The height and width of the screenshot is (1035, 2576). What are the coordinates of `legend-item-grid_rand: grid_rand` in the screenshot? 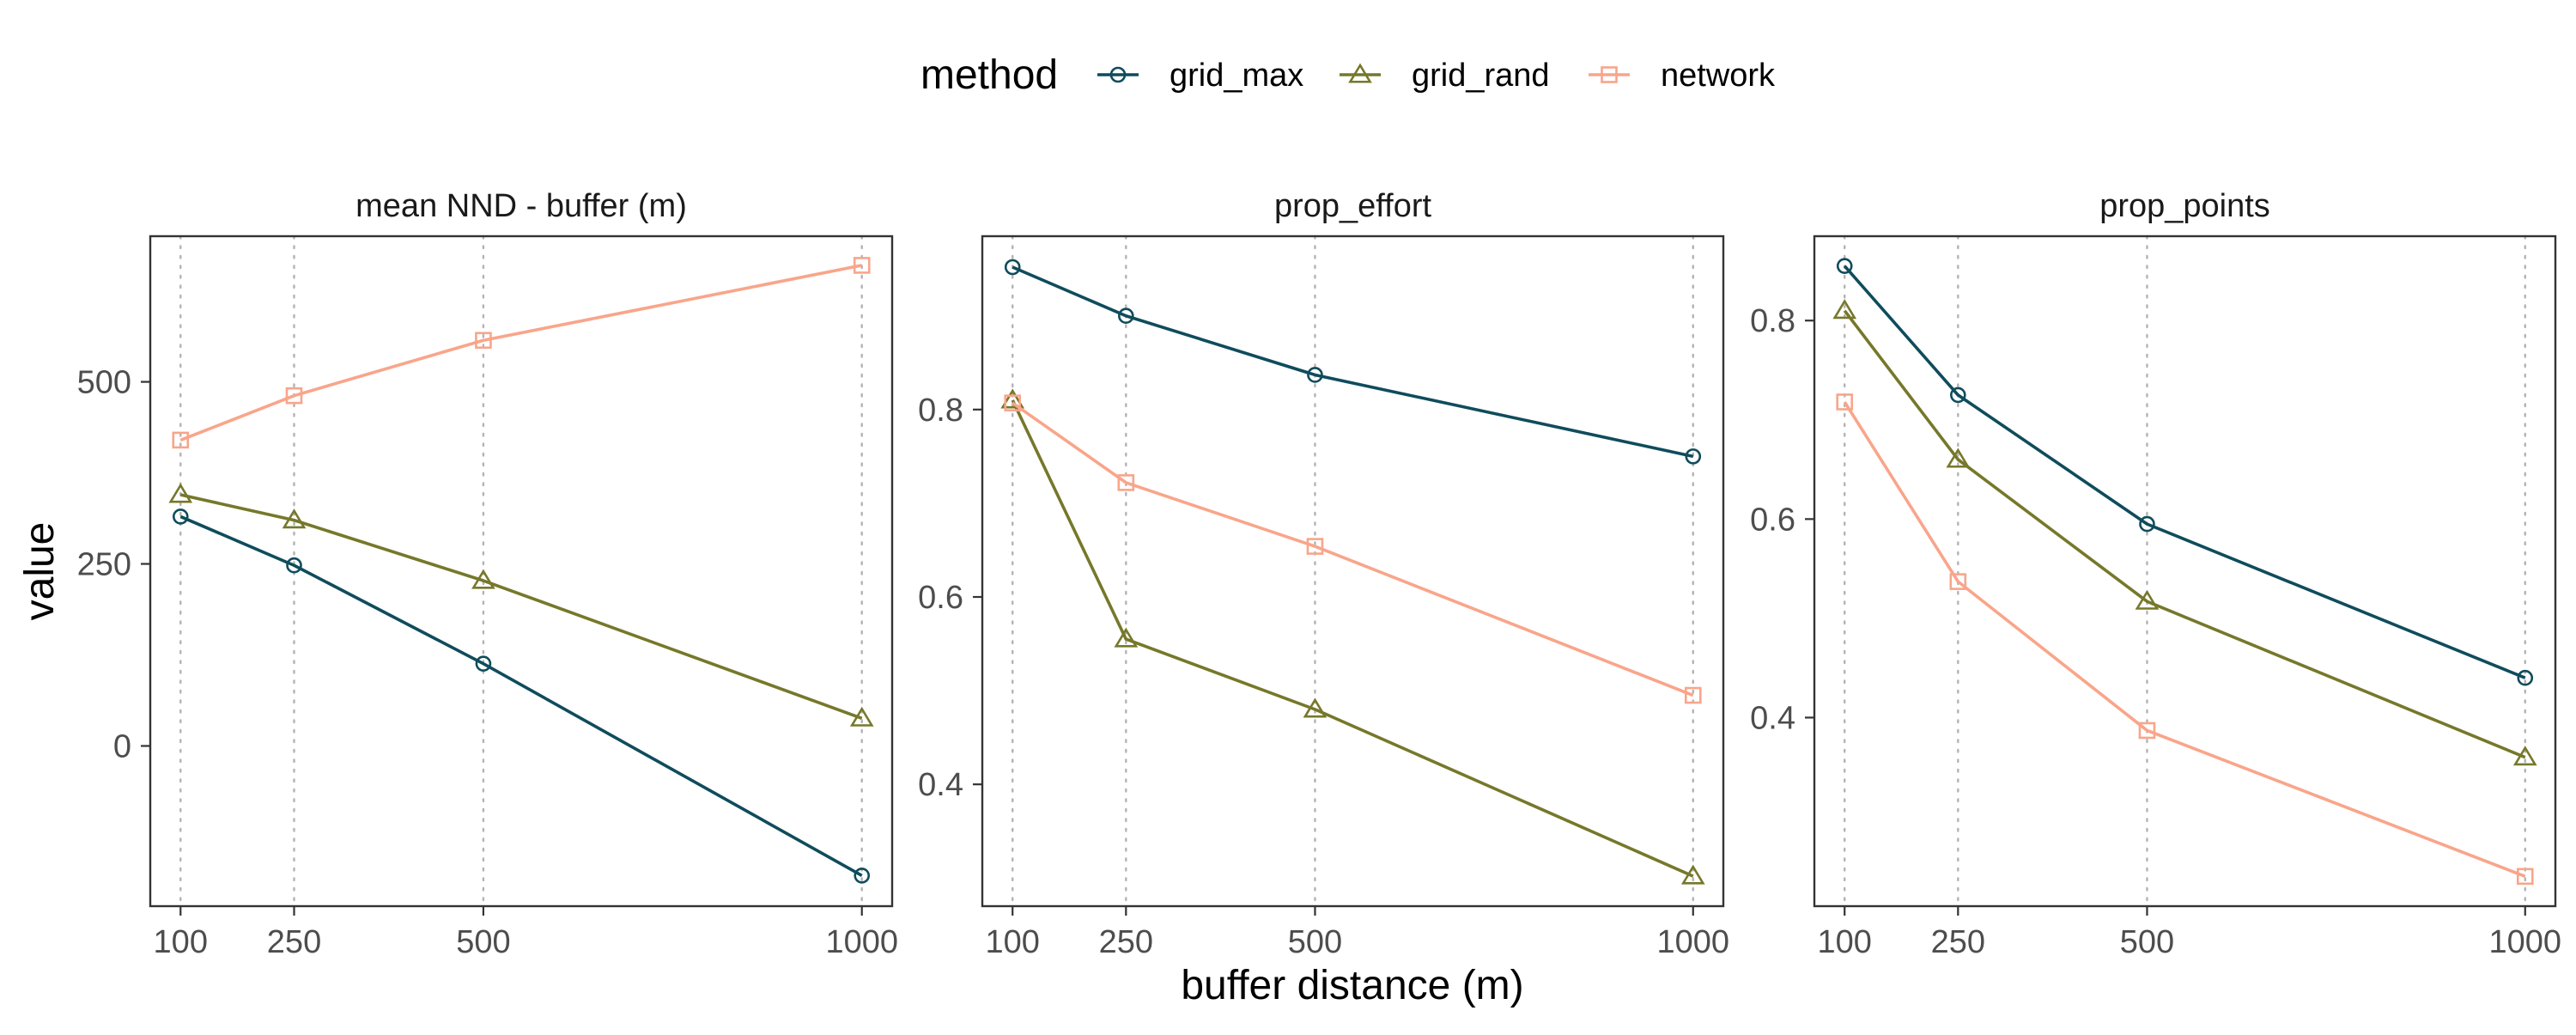 It's located at (1445, 76).